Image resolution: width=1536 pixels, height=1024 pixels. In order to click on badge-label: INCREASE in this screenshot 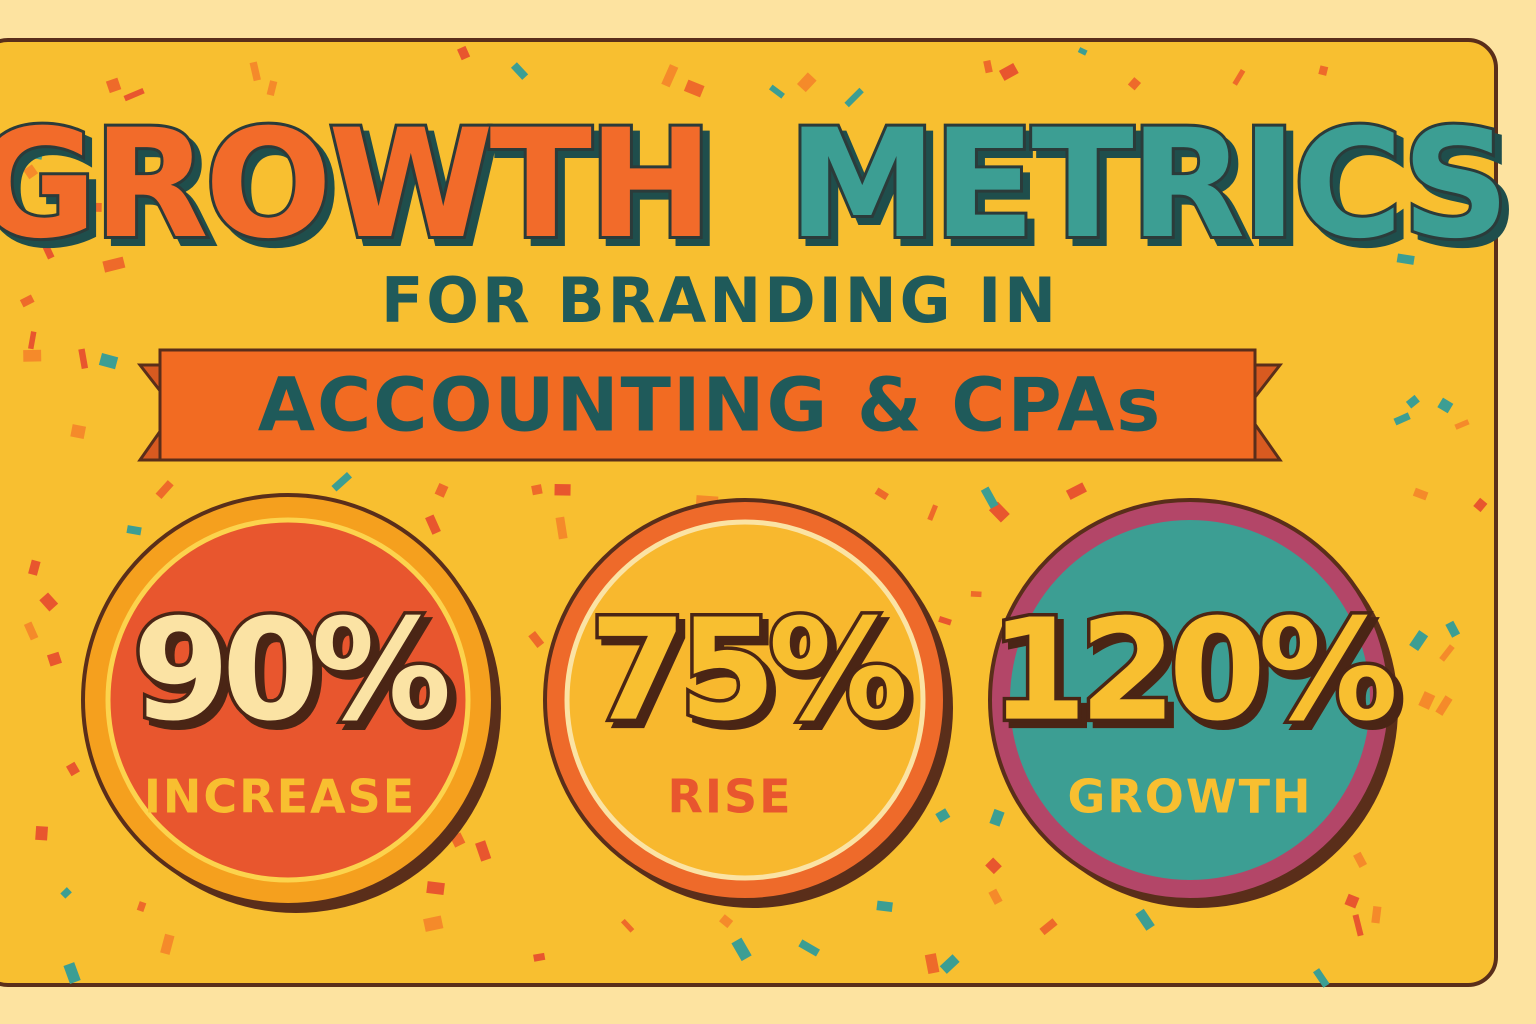, I will do `click(280, 797)`.